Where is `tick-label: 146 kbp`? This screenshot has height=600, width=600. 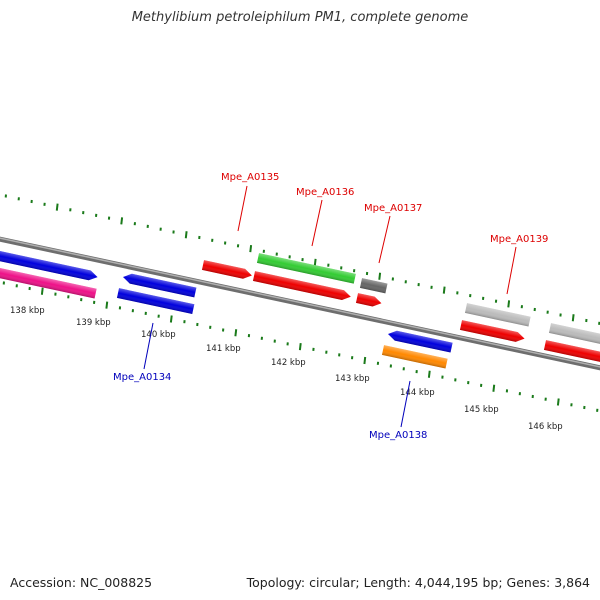 tick-label: 146 kbp is located at coordinates (545, 427).